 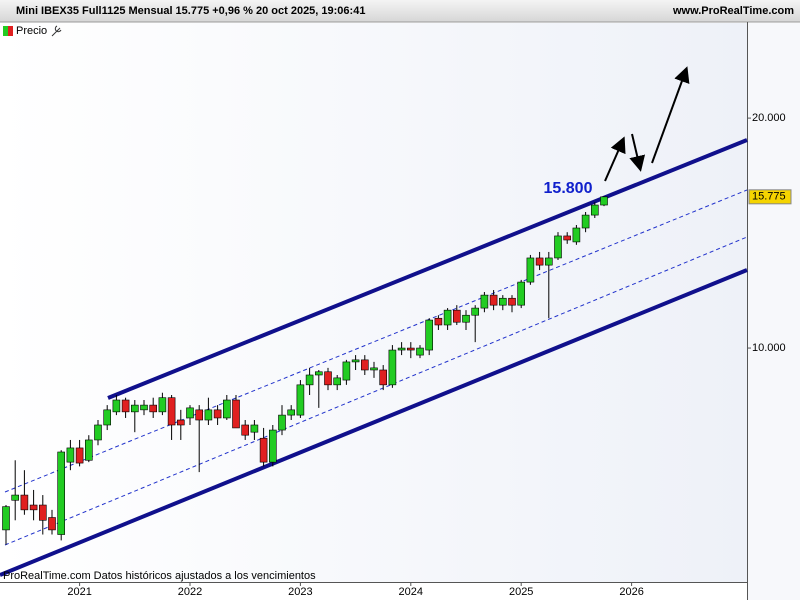 What do you see at coordinates (400, 11) in the screenshot?
I see `header-bar` at bounding box center [400, 11].